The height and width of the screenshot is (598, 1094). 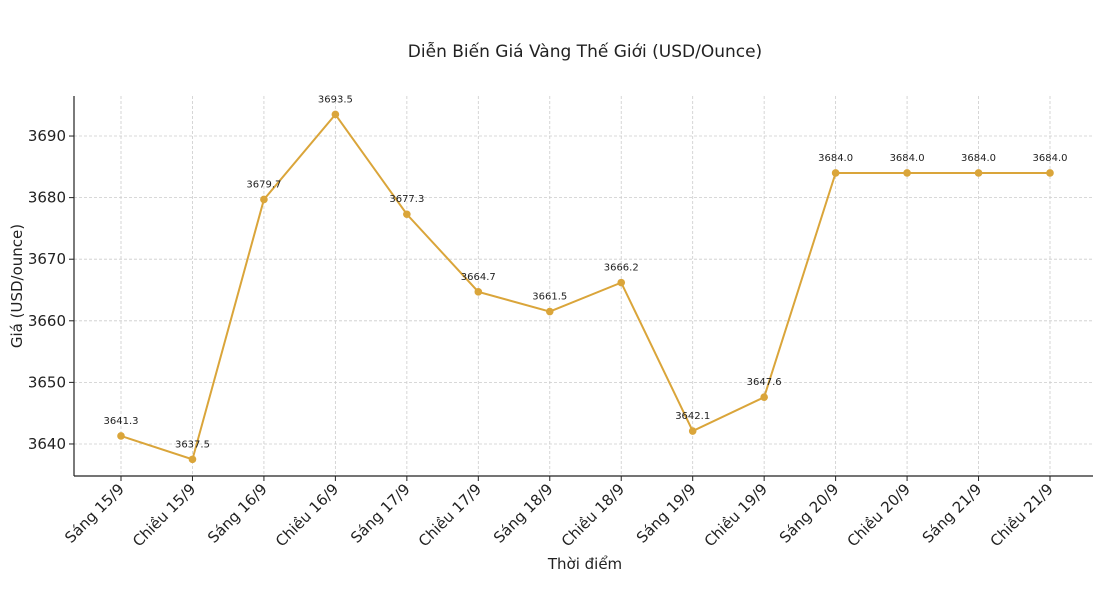 I want to click on x-tick-label: Chiều 17/9, so click(x=450, y=515).